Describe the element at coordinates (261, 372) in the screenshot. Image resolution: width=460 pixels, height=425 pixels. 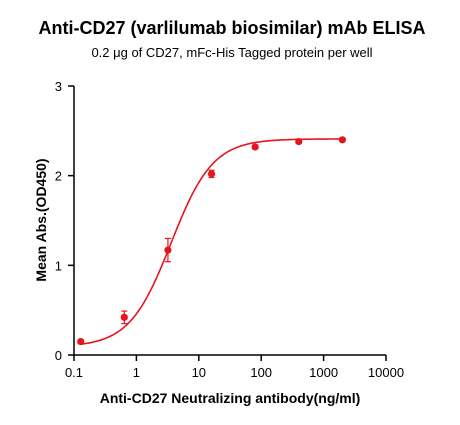
I see `x-tick-label: 100` at that location.